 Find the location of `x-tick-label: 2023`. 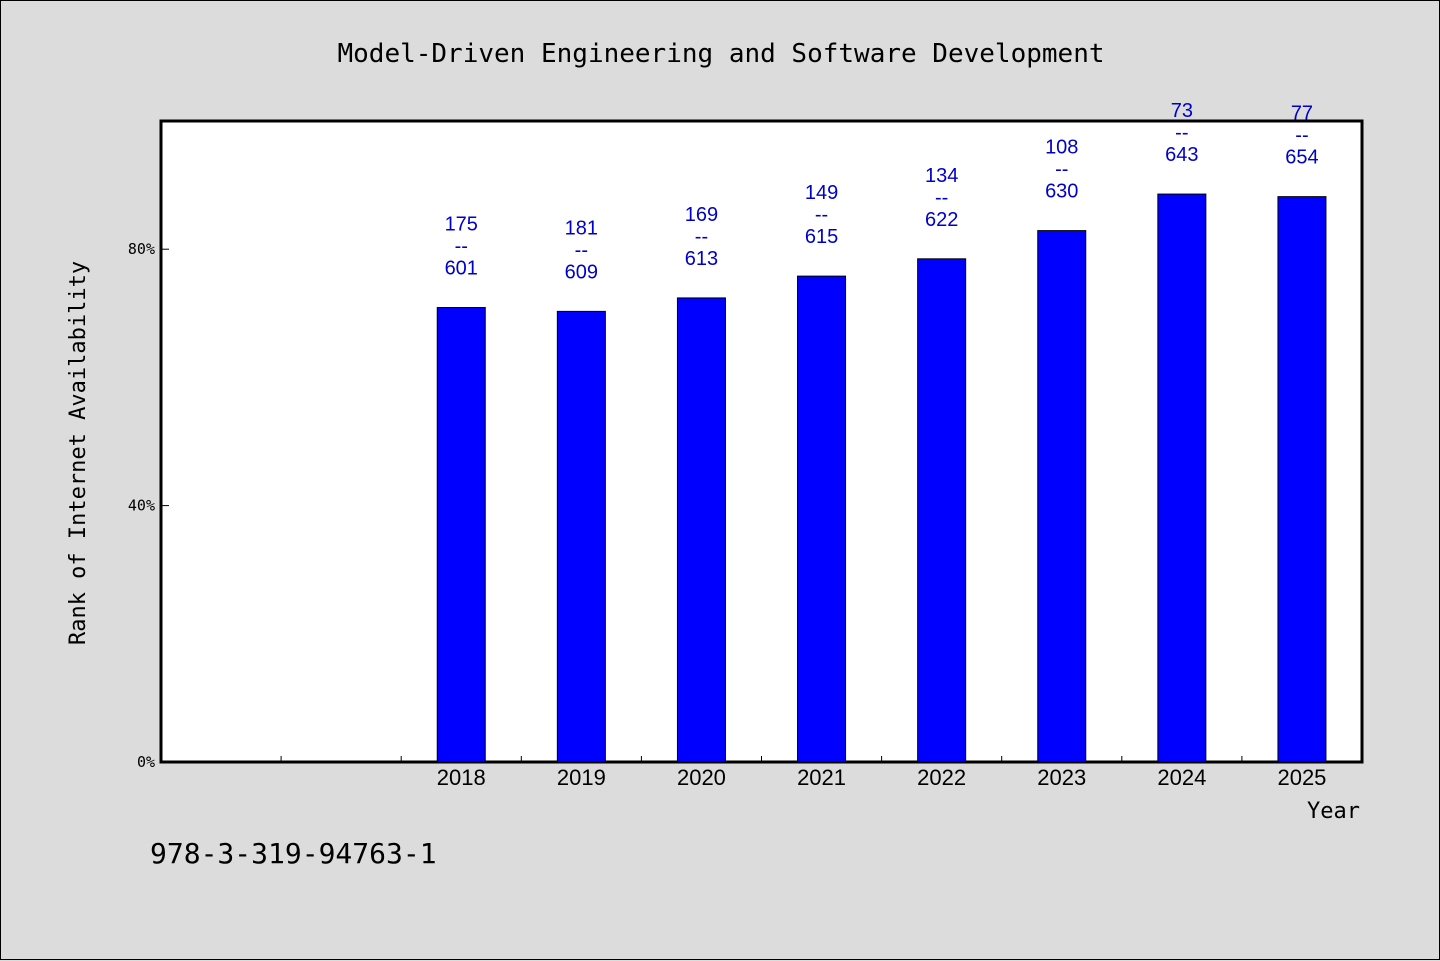

x-tick-label: 2023 is located at coordinates (1061, 777).